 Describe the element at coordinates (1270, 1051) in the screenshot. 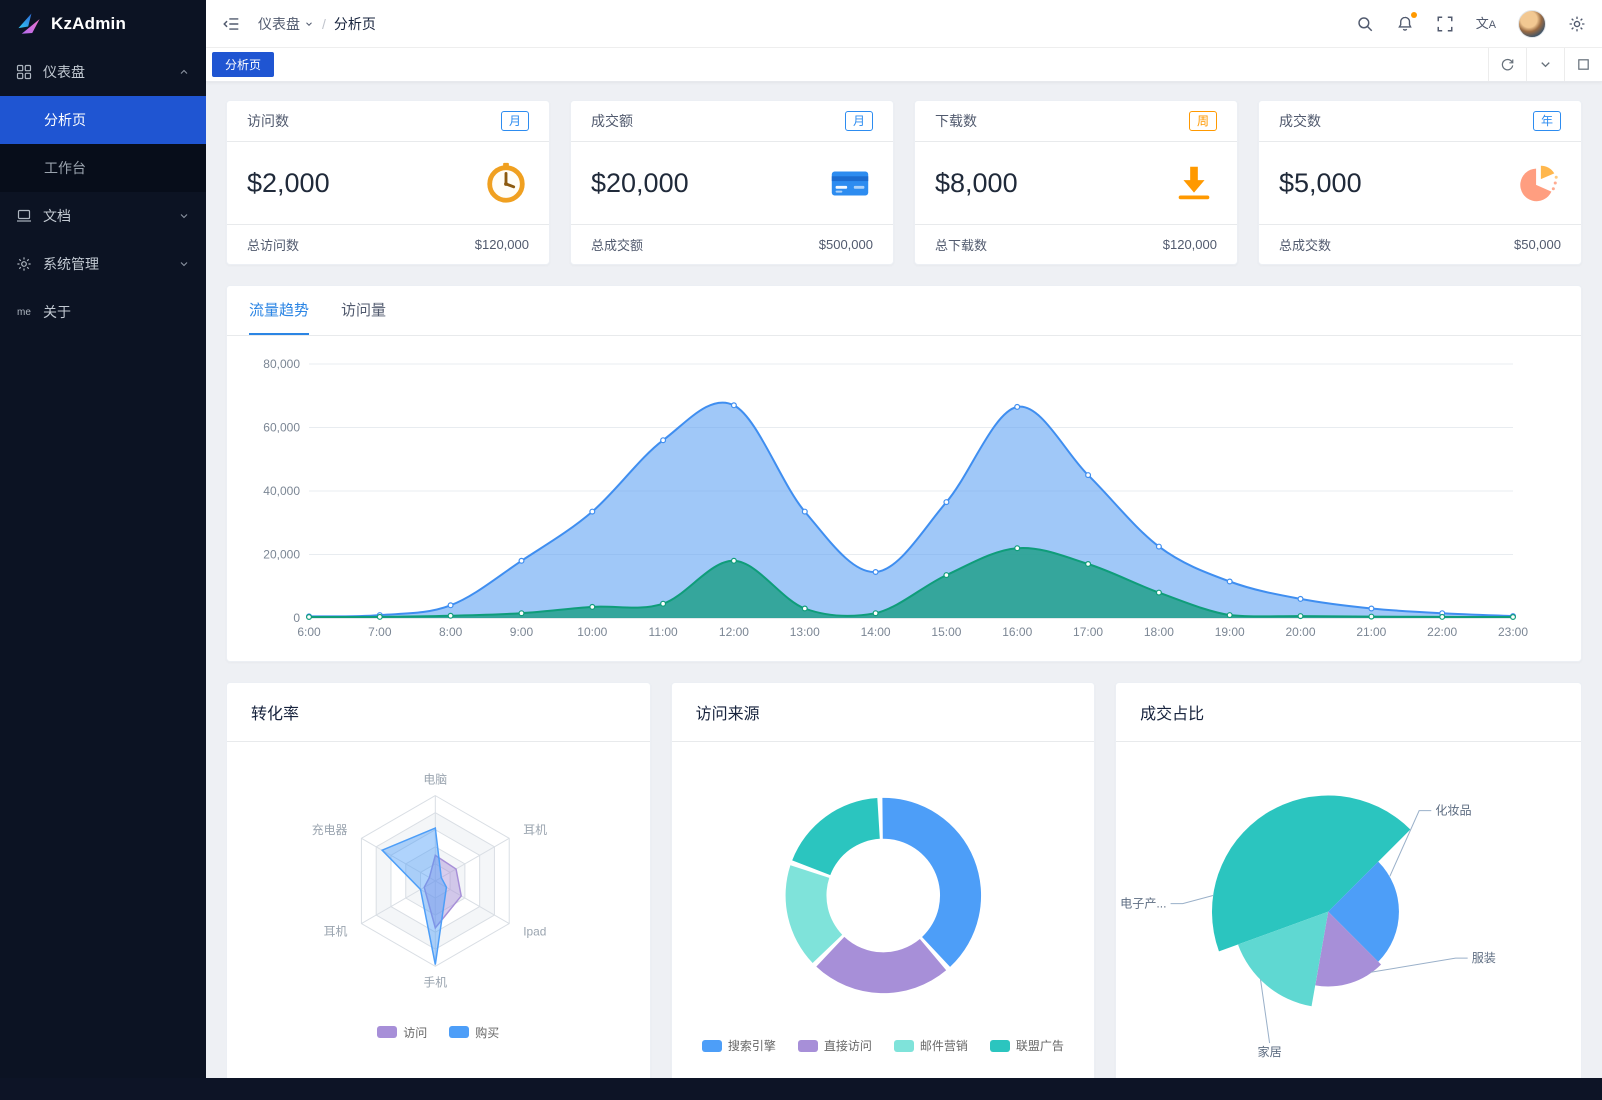

I see `svg-text: 家居` at that location.